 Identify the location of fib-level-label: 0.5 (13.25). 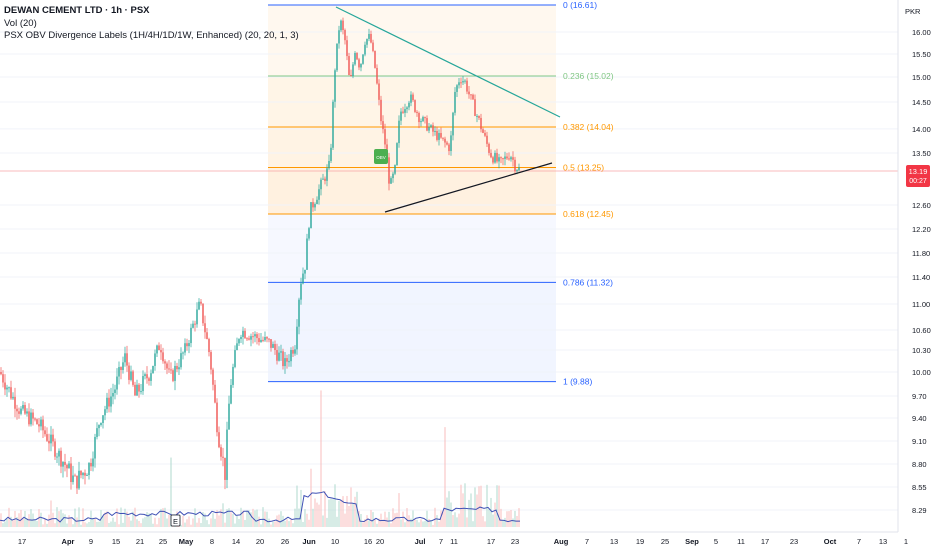
(583, 168).